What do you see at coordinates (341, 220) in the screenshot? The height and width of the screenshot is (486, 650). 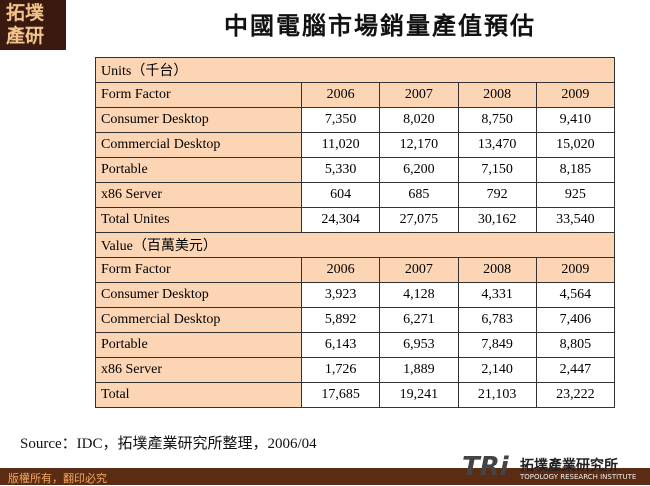 I see `value-cell: 24,304` at bounding box center [341, 220].